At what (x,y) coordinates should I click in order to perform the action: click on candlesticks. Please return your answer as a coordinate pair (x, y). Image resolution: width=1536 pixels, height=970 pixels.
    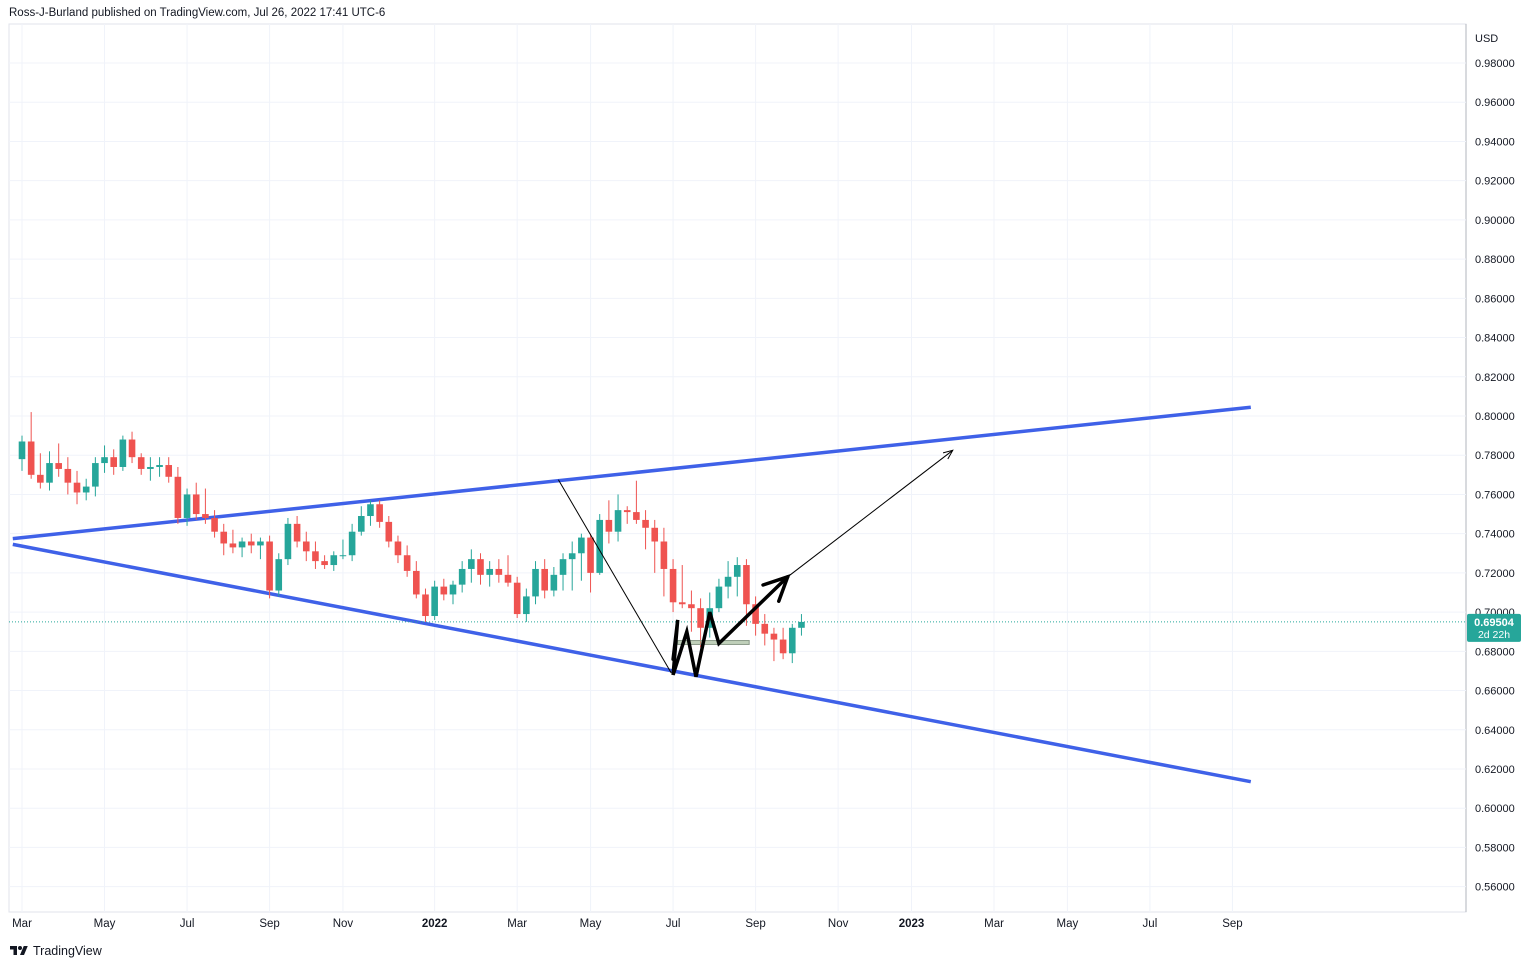
    Looking at the image, I should click on (411, 538).